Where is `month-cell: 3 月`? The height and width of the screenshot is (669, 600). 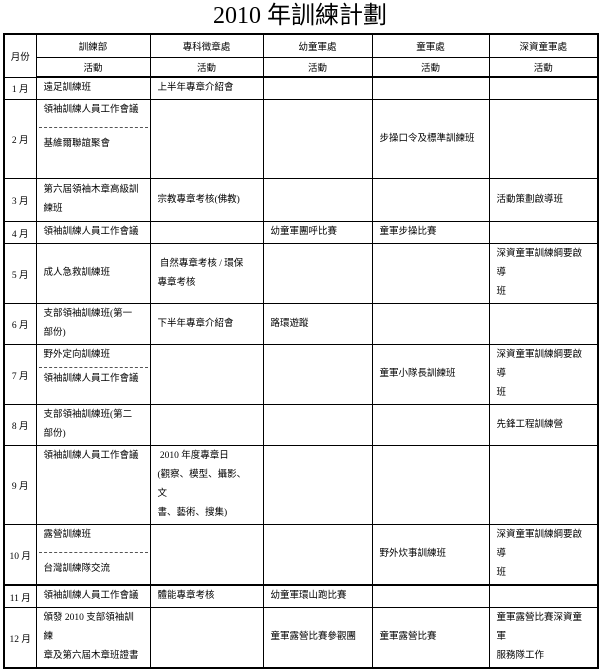 month-cell: 3 月 is located at coordinates (20, 200).